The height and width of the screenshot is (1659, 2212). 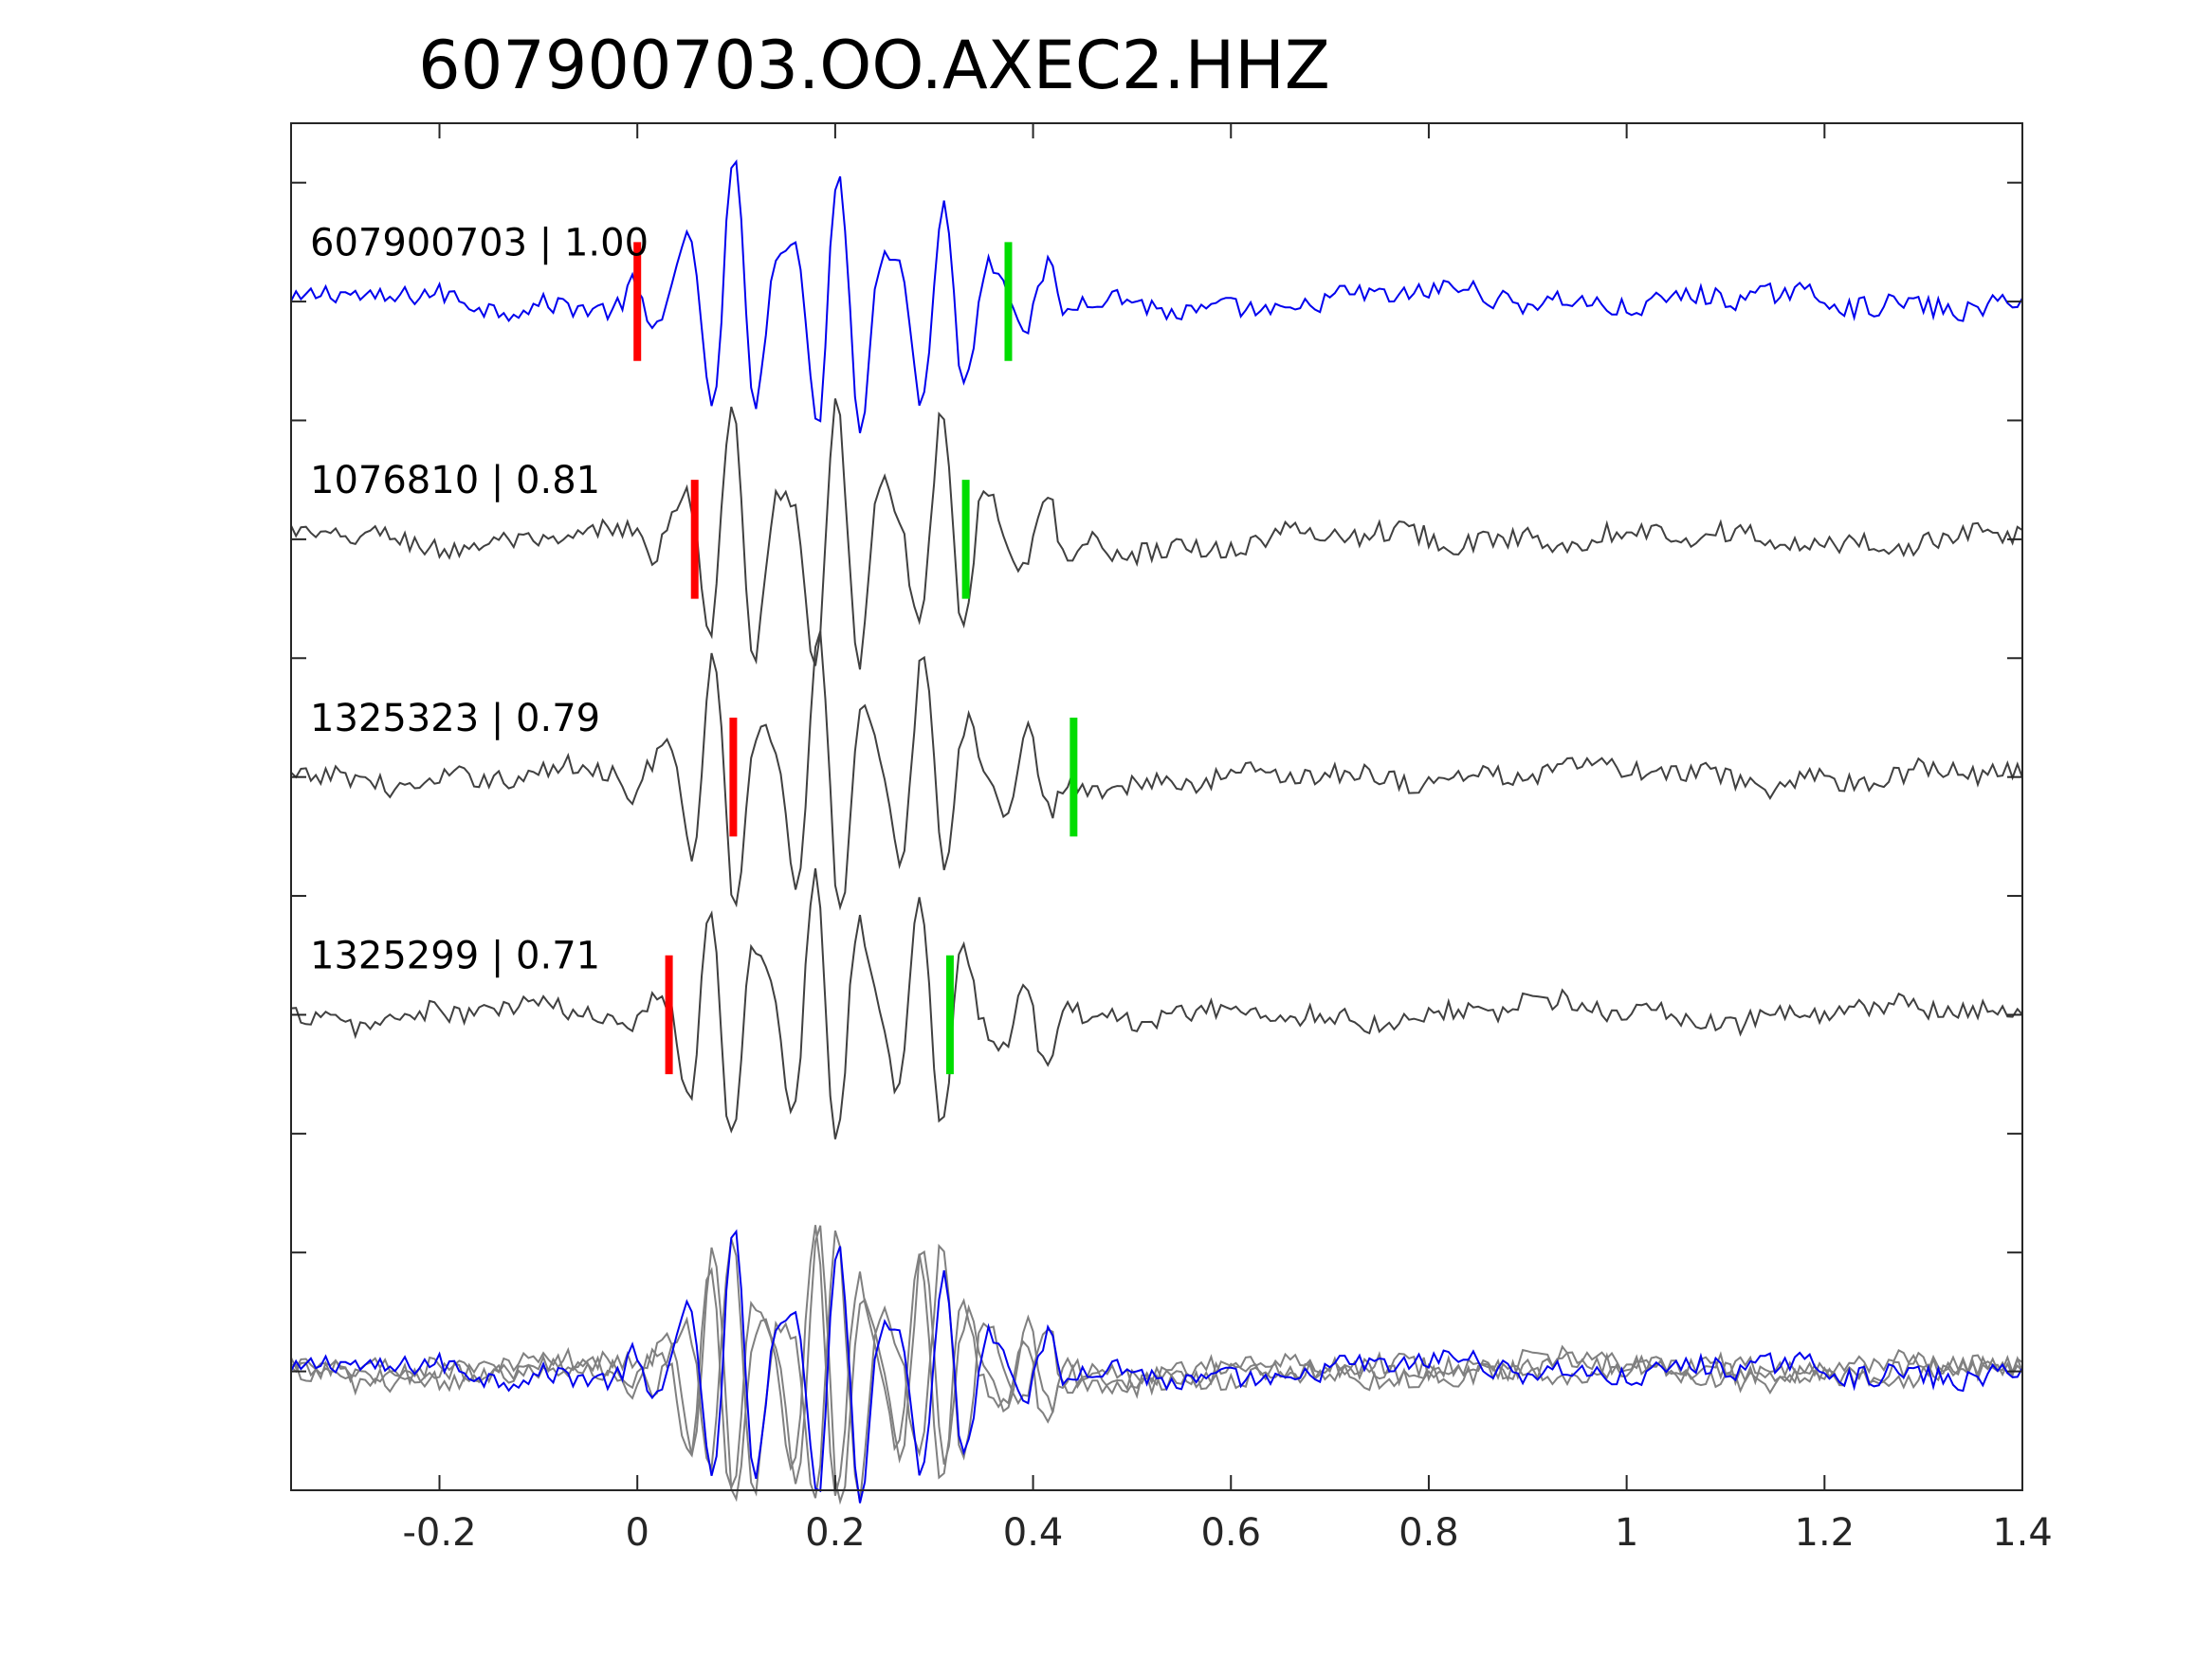 What do you see at coordinates (835, 1533) in the screenshot?
I see `x-tick-label: 0.2` at bounding box center [835, 1533].